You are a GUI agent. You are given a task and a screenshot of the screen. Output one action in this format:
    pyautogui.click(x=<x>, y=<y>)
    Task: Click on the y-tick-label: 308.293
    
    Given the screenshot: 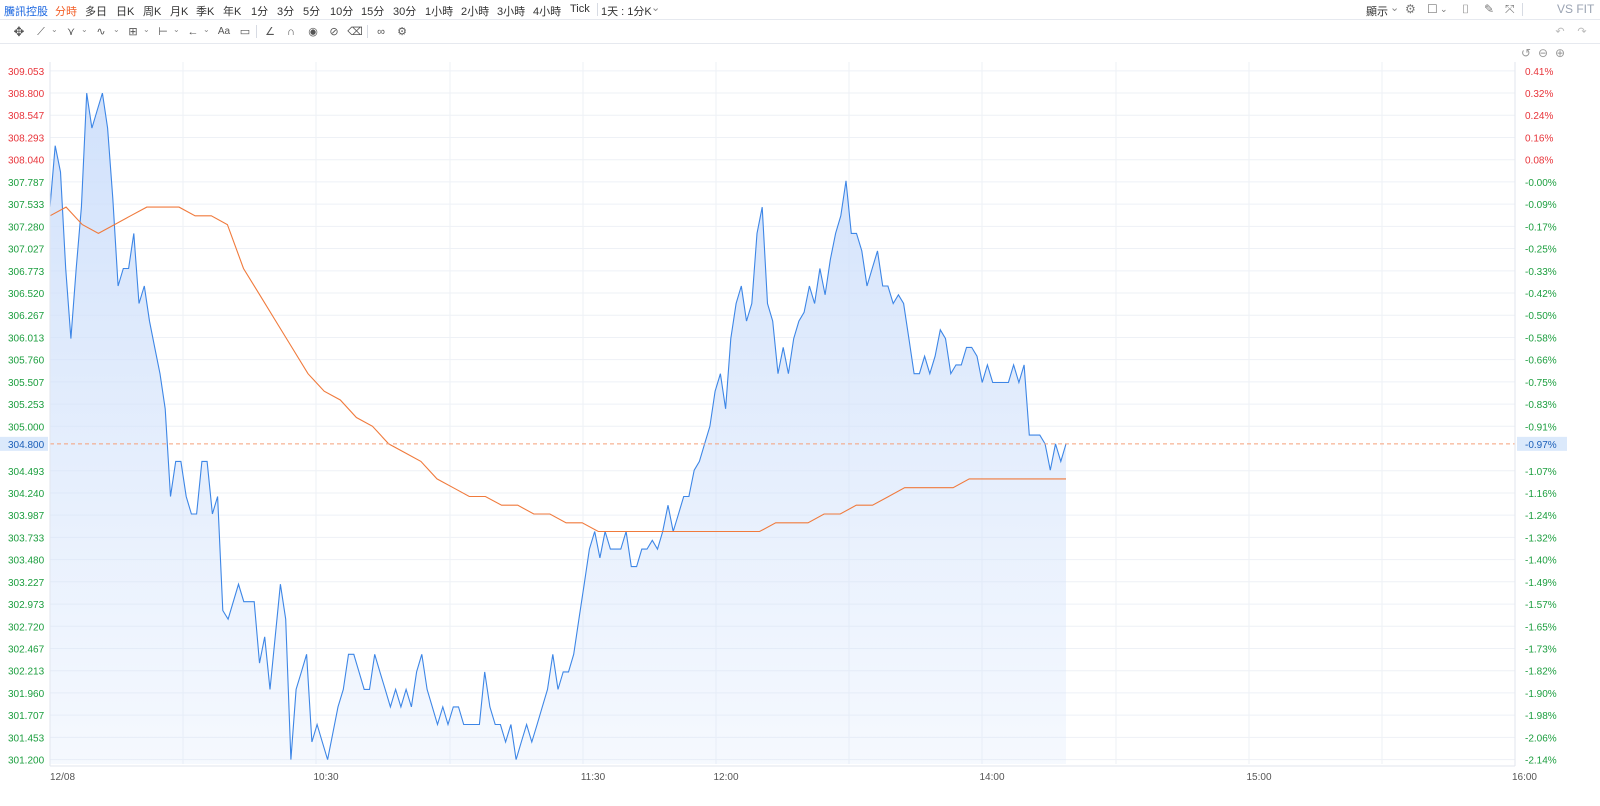 What is the action you would take?
    pyautogui.click(x=26, y=139)
    